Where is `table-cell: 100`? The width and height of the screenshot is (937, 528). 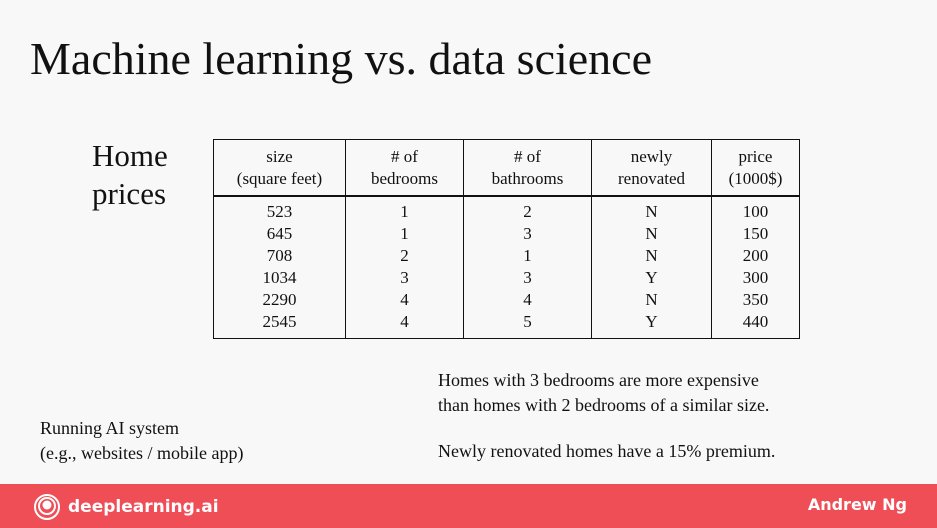 table-cell: 100 is located at coordinates (755, 211).